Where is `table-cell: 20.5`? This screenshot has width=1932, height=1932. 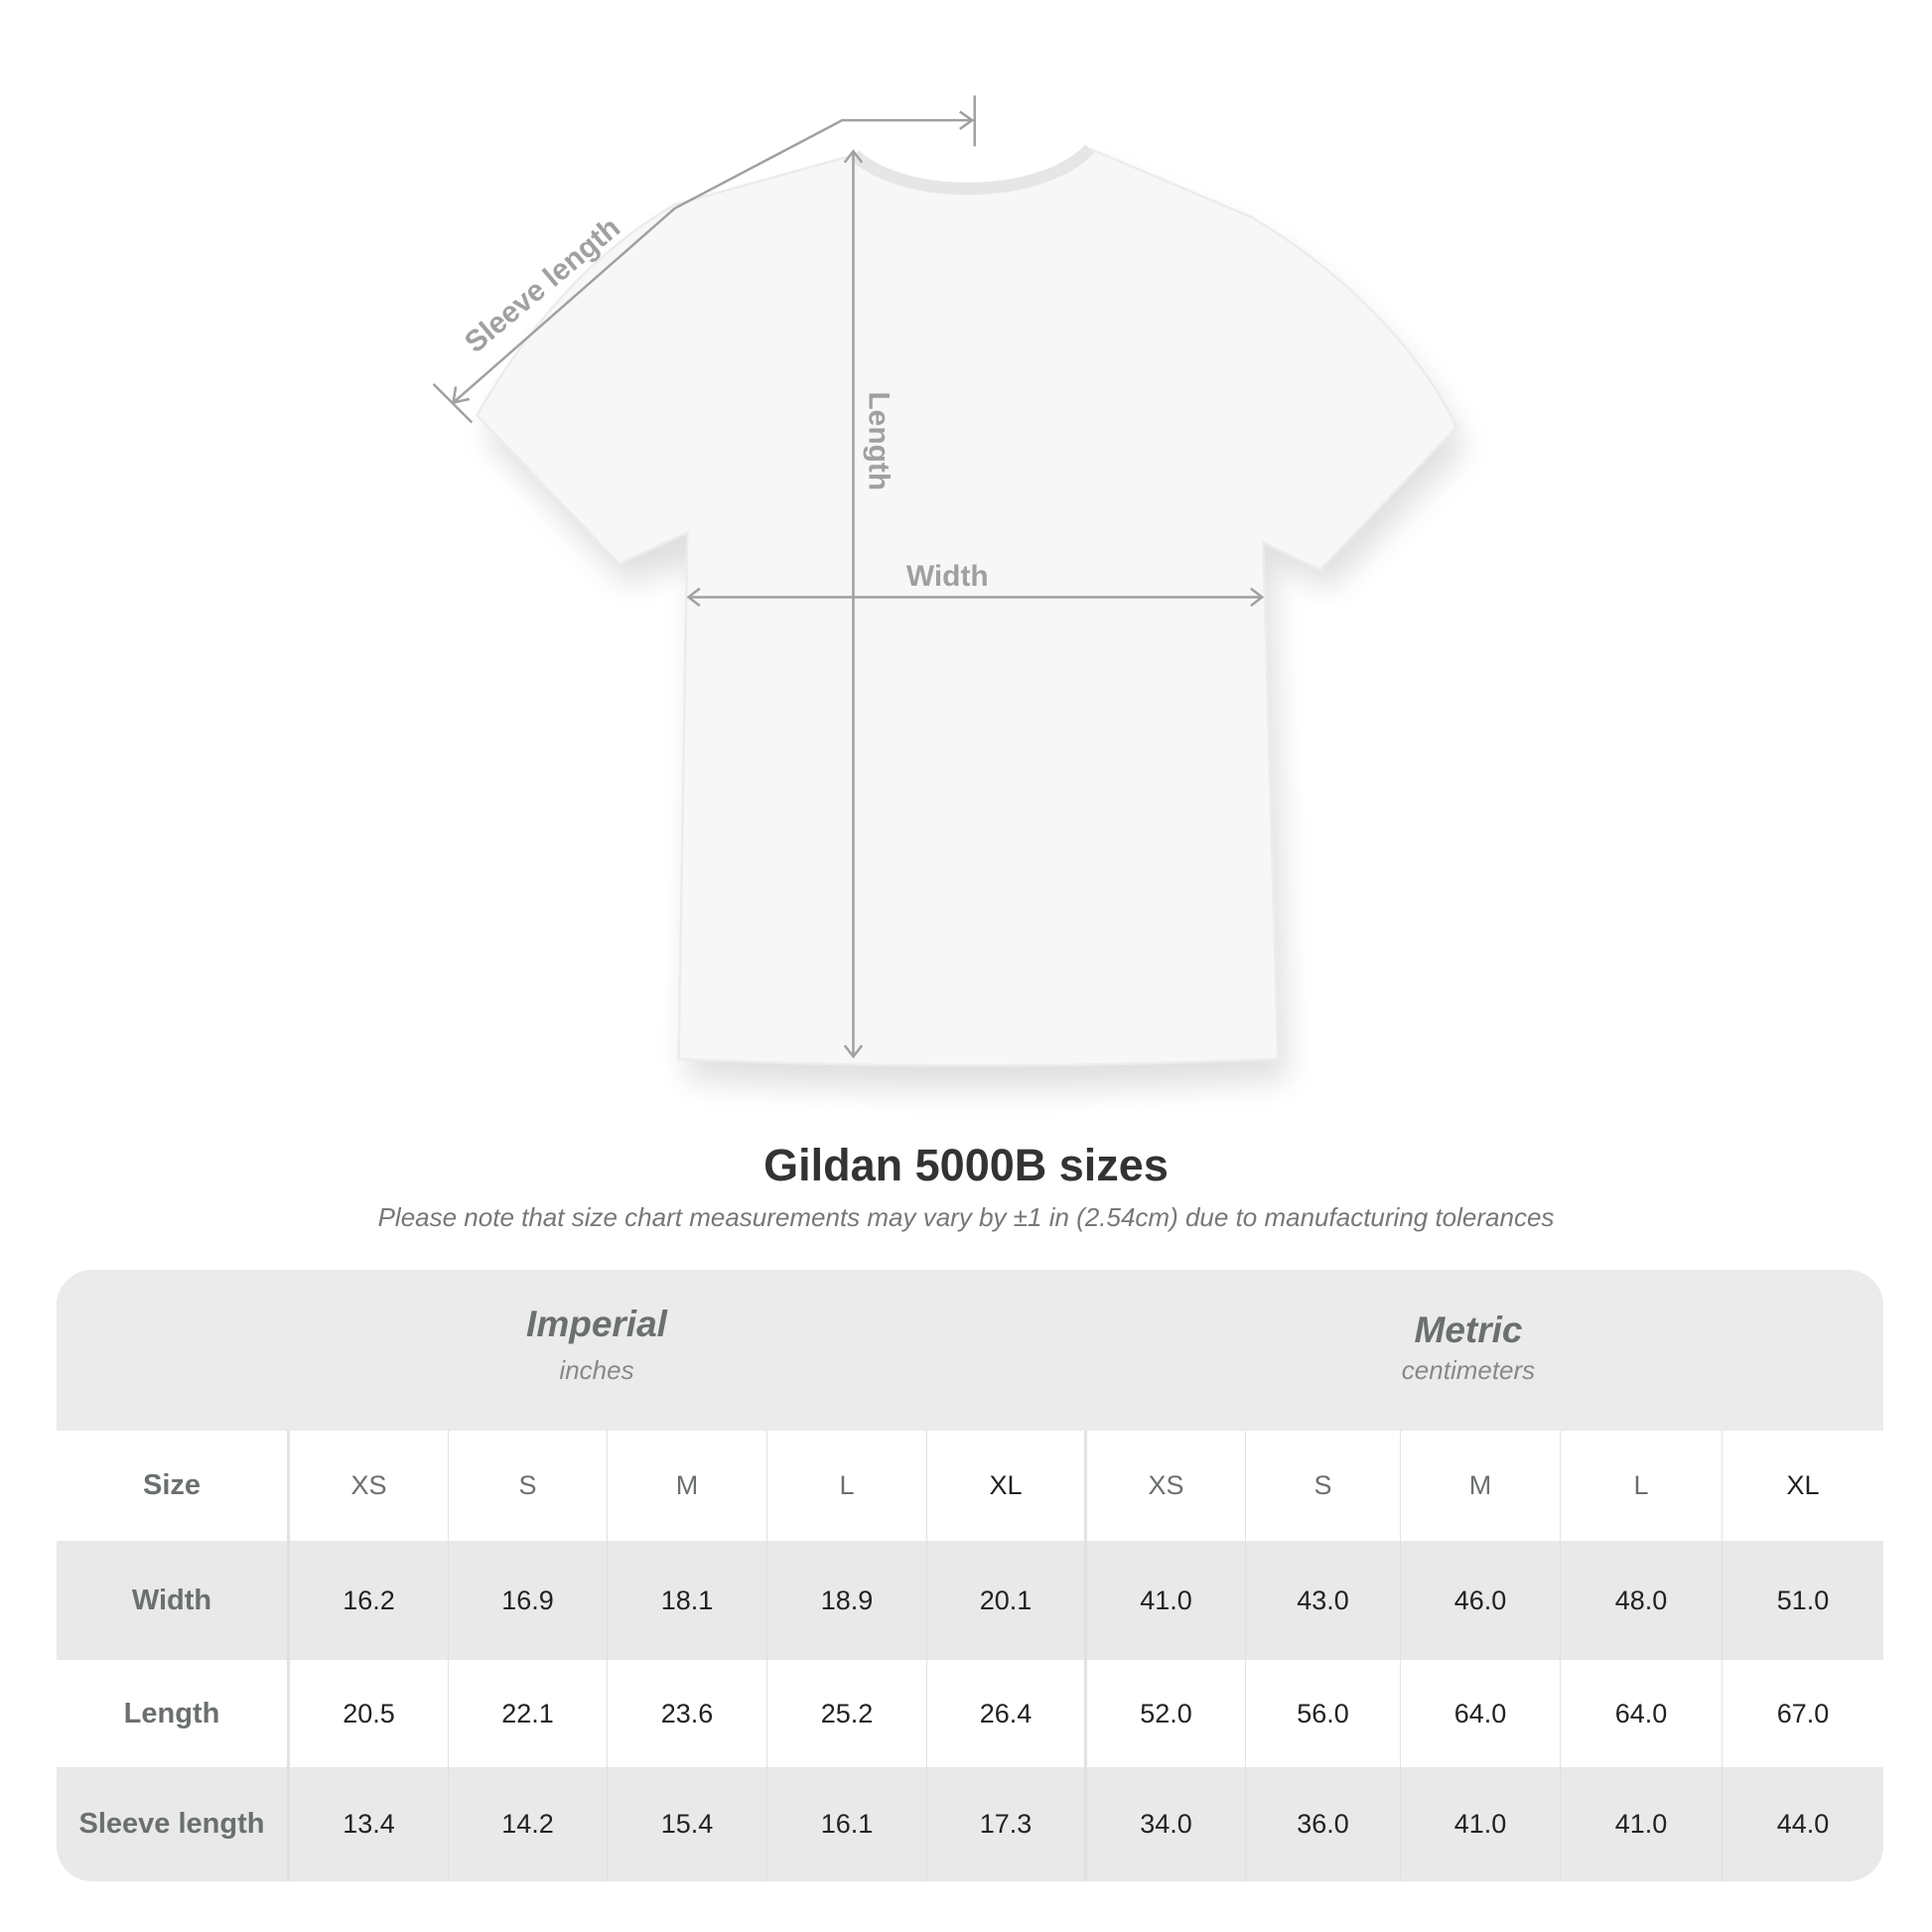
table-cell: 20.5 is located at coordinates (369, 1714).